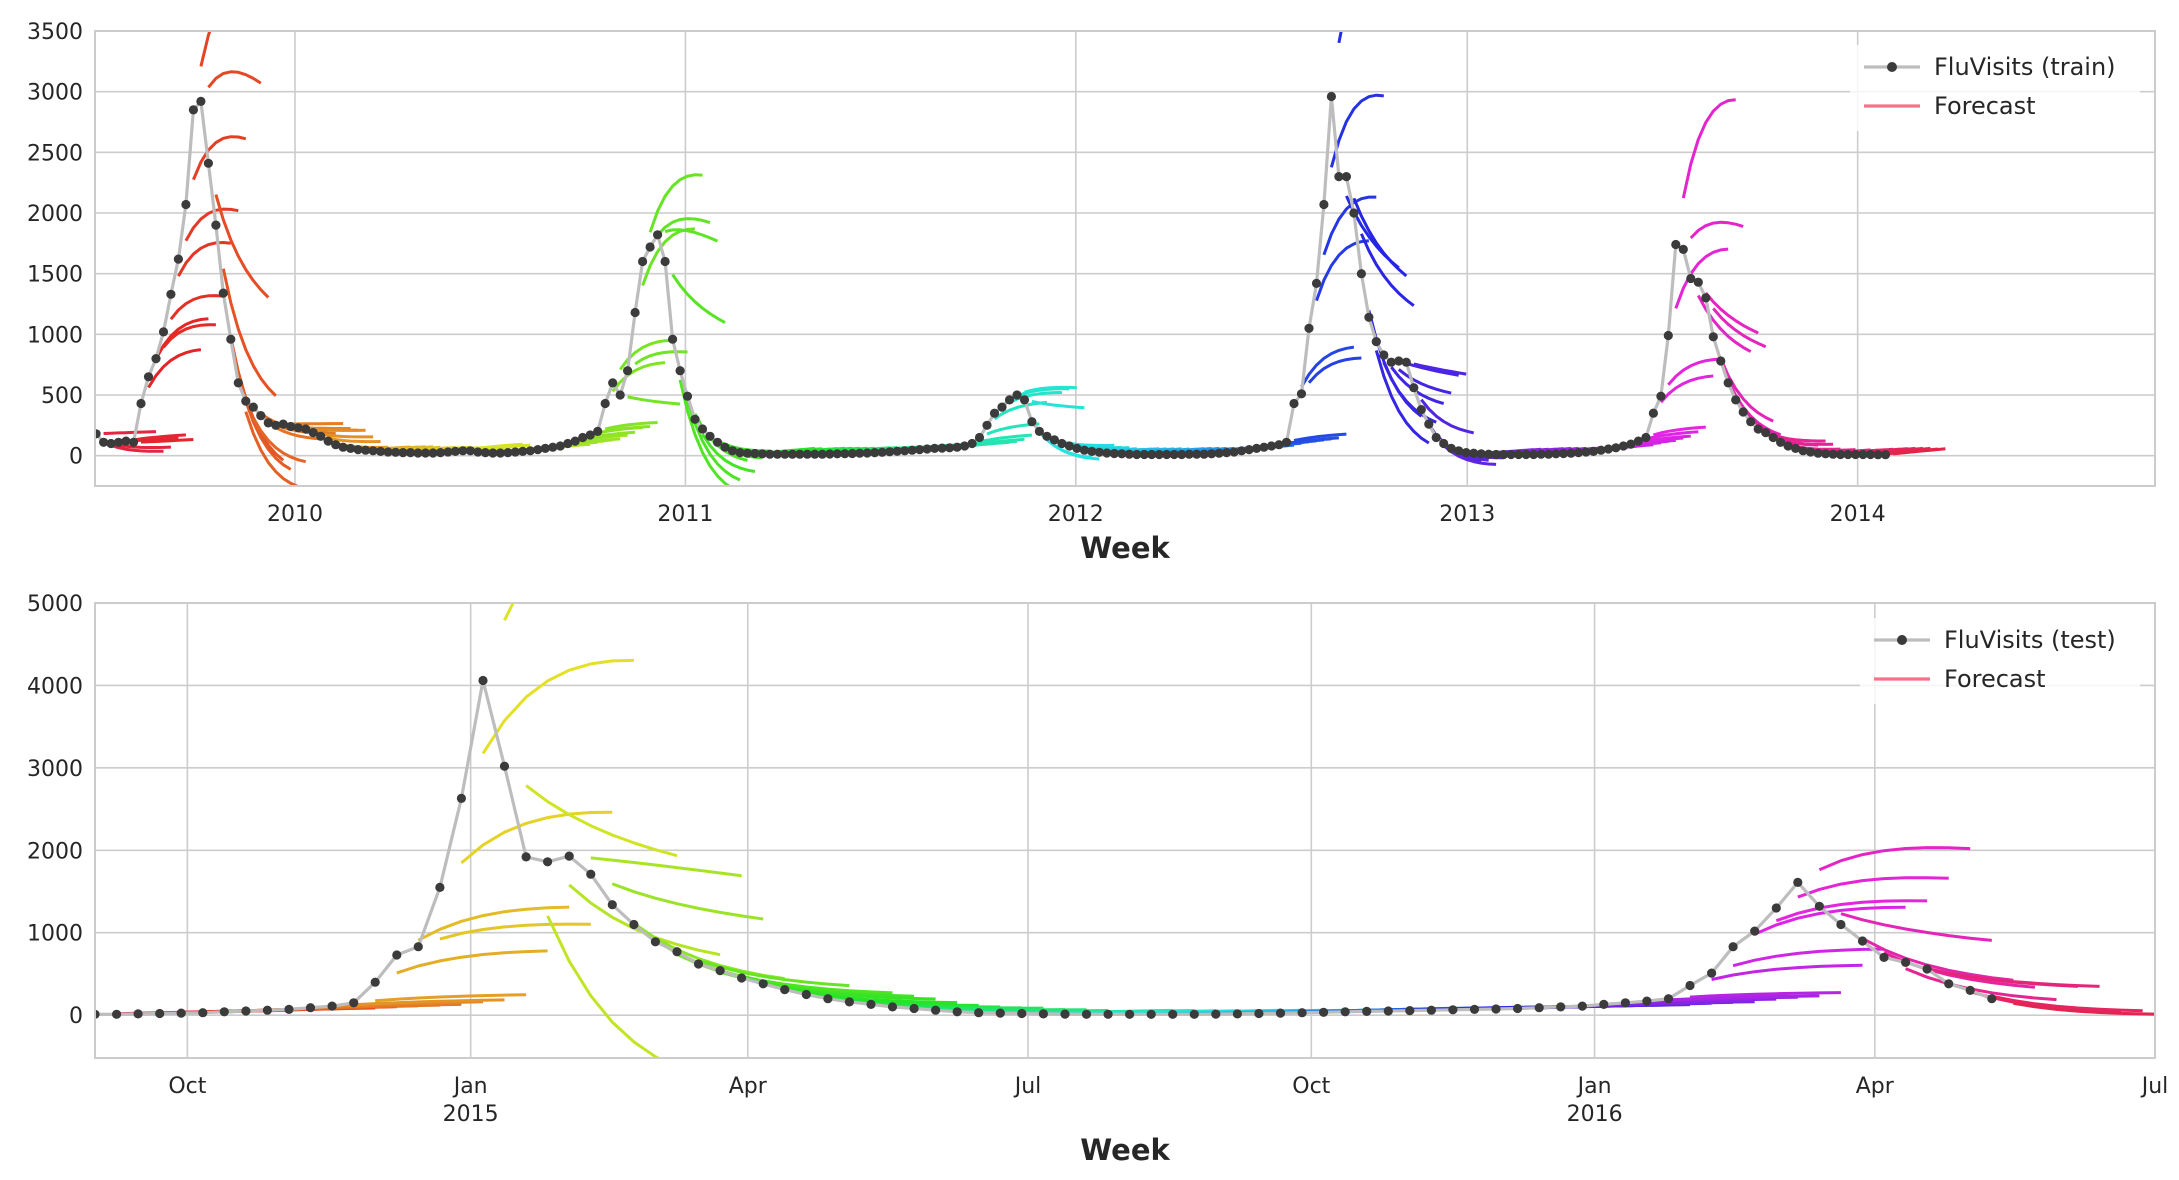  What do you see at coordinates (1995, 88) in the screenshot?
I see `legend-background` at bounding box center [1995, 88].